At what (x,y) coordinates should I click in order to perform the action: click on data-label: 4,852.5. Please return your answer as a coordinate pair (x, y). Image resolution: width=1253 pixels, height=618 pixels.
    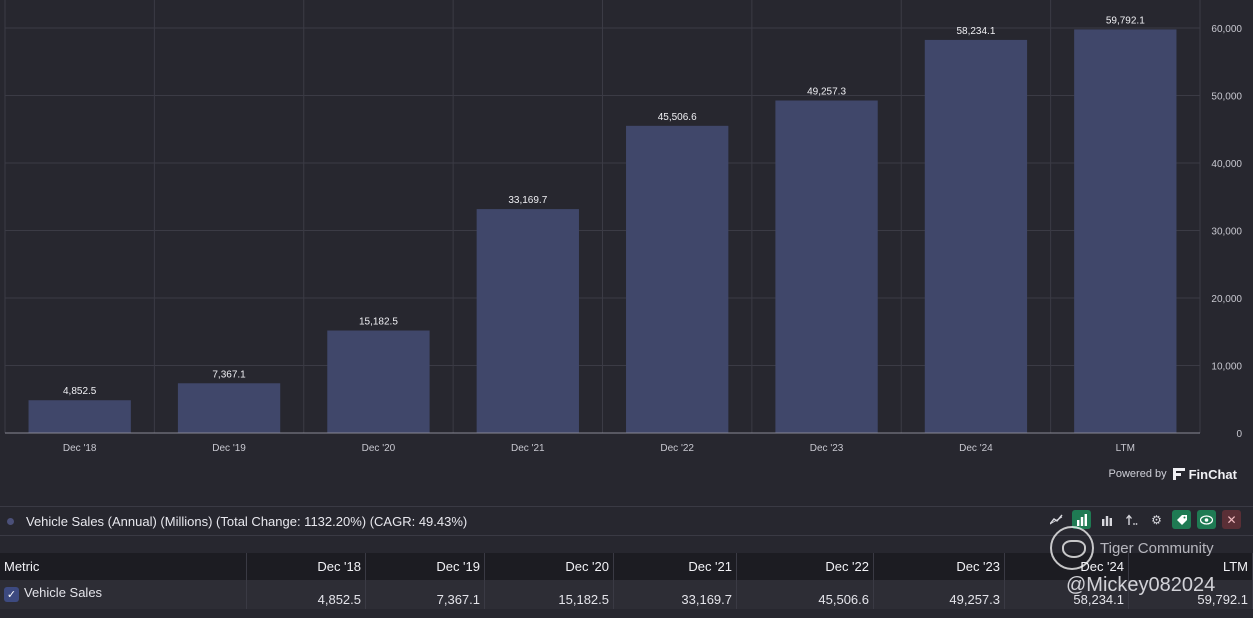
    Looking at the image, I should click on (80, 391).